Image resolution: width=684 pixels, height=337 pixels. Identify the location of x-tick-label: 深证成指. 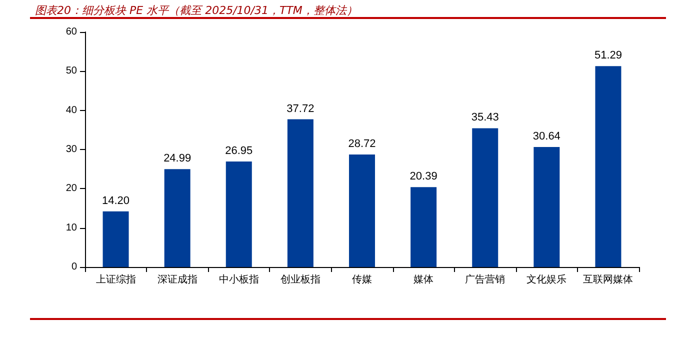
(177, 280).